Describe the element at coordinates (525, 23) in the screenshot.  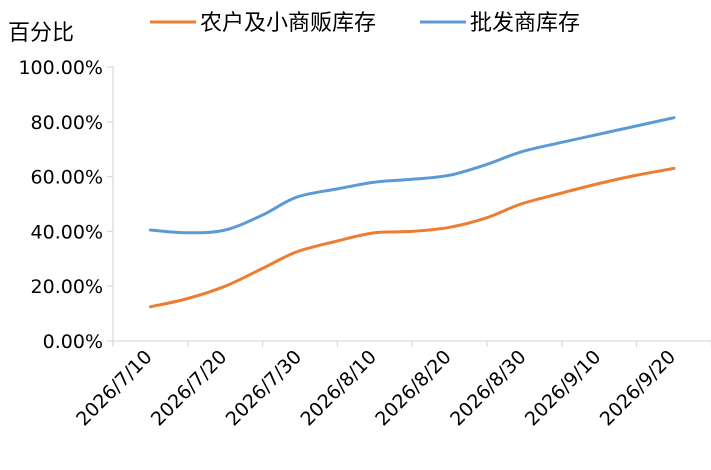
I see `legend-label-1: 批发商库存` at that location.